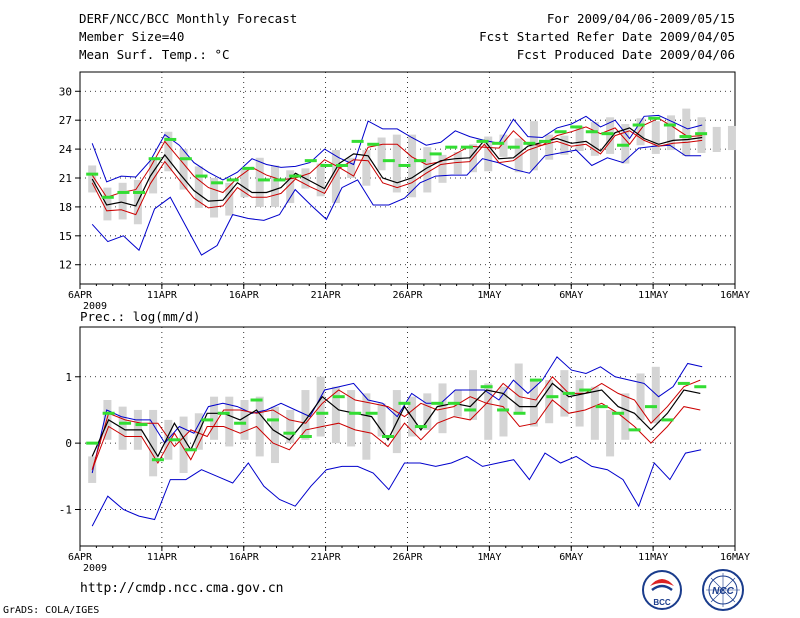 The image size is (800, 618). I want to click on ncc-logo-icon: NCC, so click(723, 590).